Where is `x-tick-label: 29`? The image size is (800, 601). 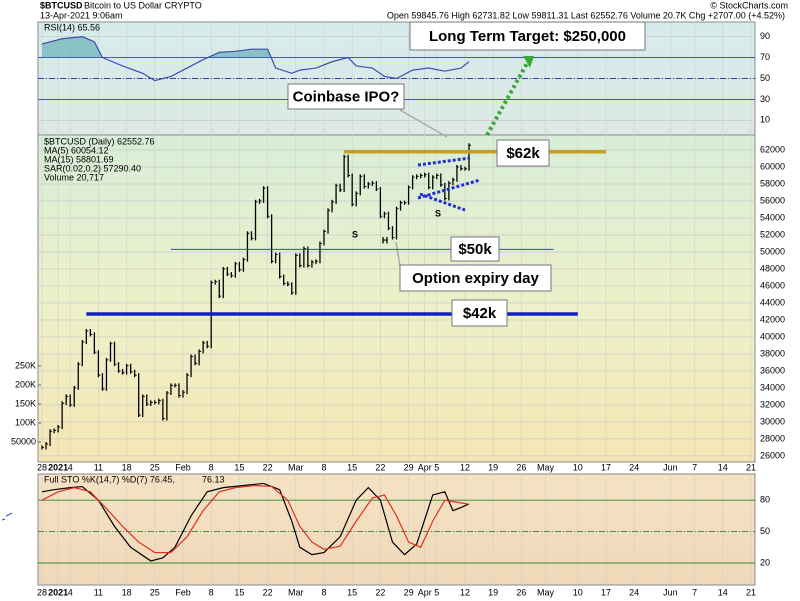 x-tick-label: 29 is located at coordinates (409, 467).